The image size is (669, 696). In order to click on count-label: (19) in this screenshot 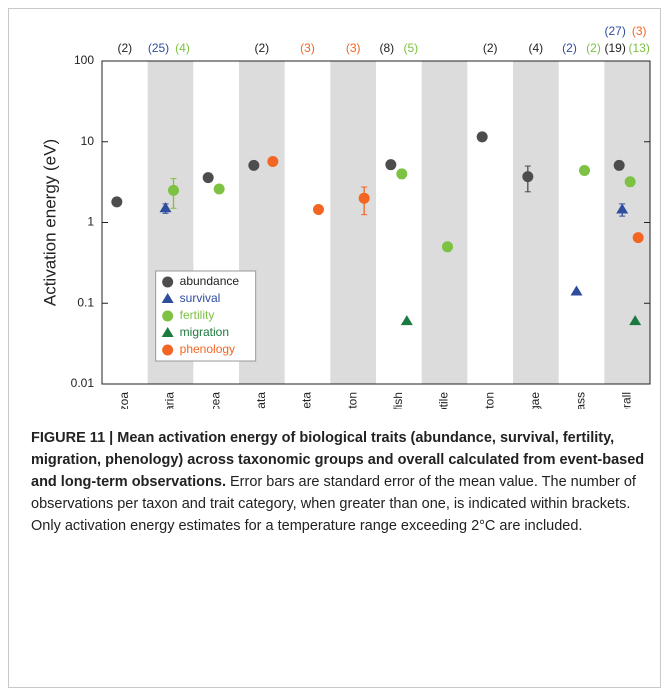, I will do `click(614, 48)`.